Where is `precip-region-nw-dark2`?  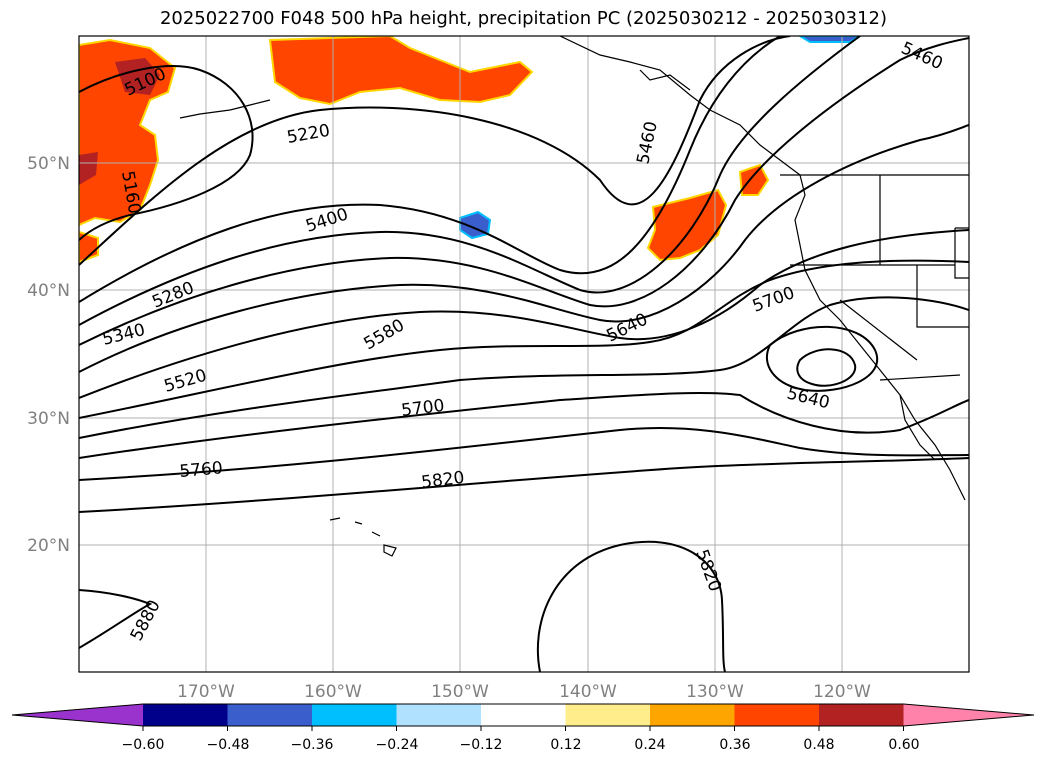
precip-region-nw-dark2 is located at coordinates (88, 168).